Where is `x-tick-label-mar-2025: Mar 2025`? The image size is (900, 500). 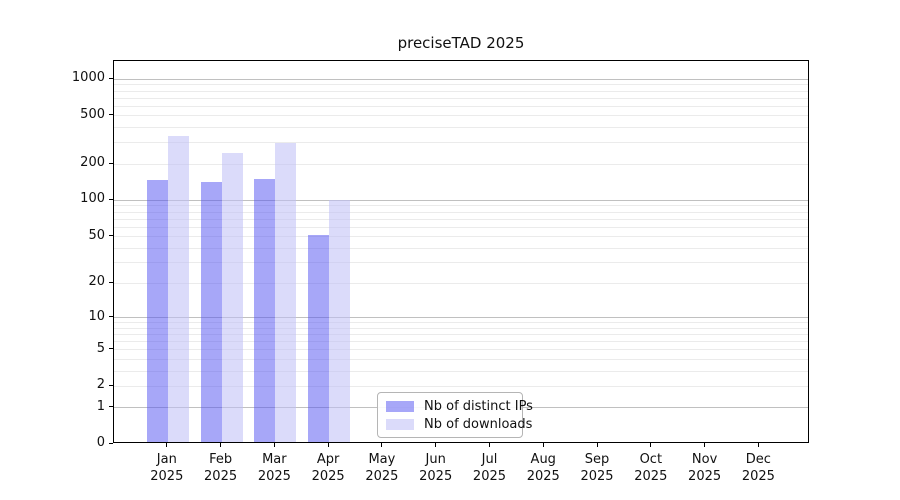
x-tick-label-mar-2025: Mar 2025 is located at coordinates (274, 468).